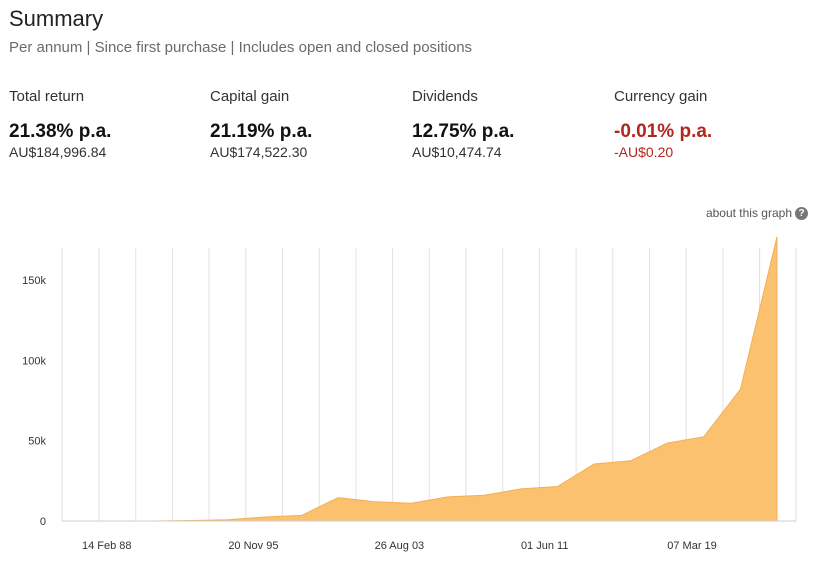  I want to click on metric-currency-gain: Currency gain -0.01% p.a. -AU$0.20, so click(709, 124).